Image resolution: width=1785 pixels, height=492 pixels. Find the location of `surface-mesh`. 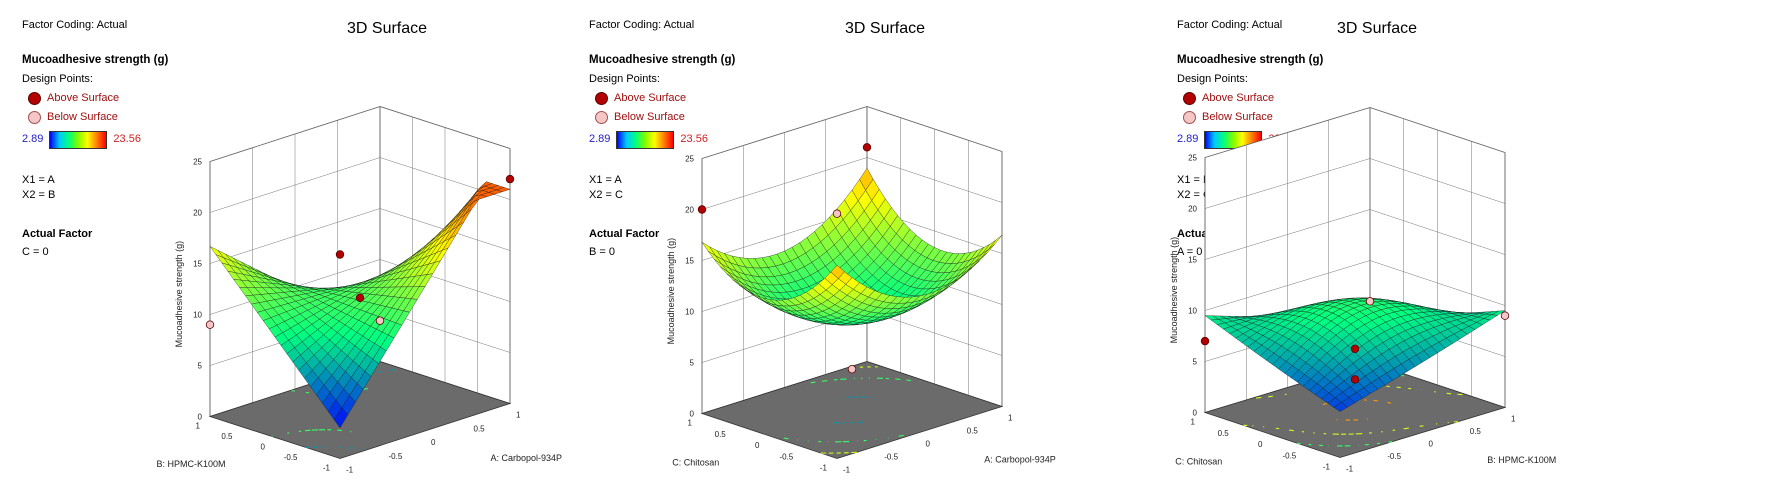

surface-mesh is located at coordinates (852, 246).